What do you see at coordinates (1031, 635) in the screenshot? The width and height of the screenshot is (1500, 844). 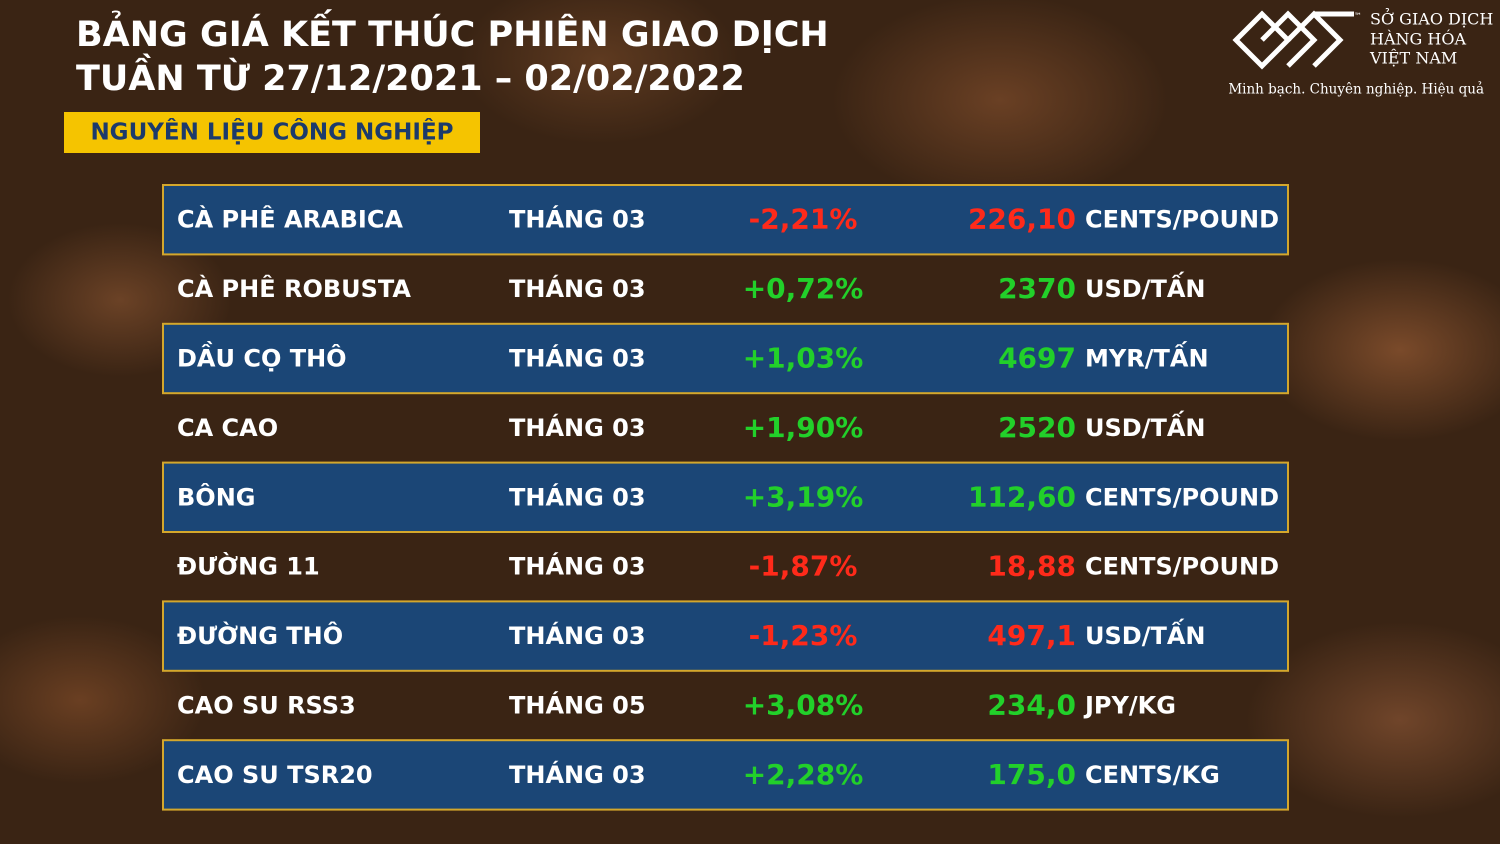 I see `price: 497,1` at bounding box center [1031, 635].